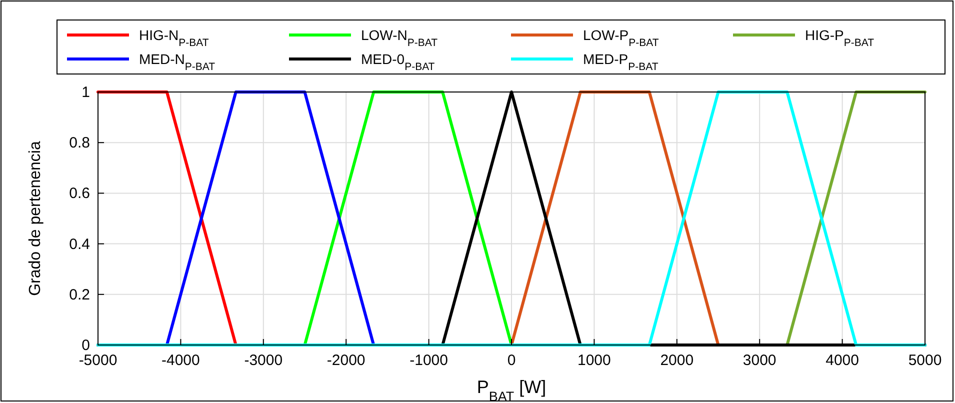 The height and width of the screenshot is (403, 955). I want to click on x-tick-label: 3000, so click(759, 360).